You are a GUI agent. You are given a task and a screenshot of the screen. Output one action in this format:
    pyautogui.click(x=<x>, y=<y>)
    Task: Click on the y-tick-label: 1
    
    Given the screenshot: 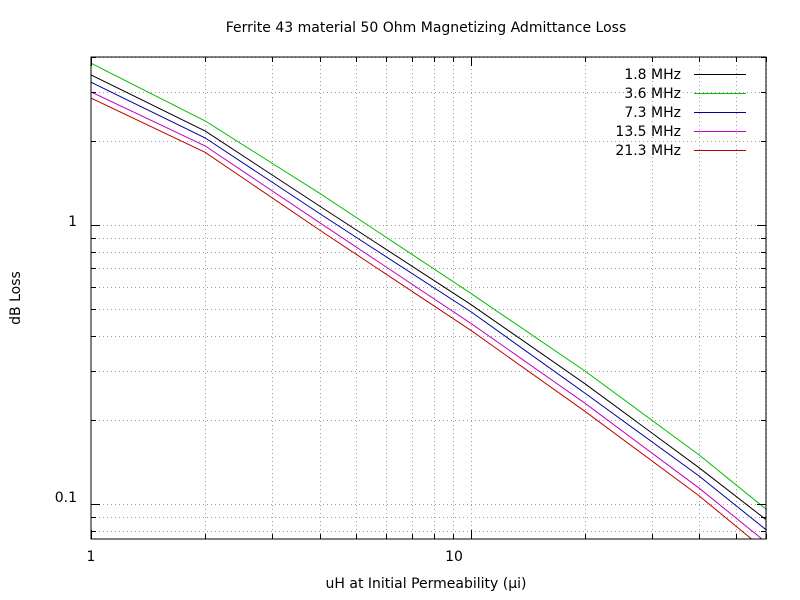 What is the action you would take?
    pyautogui.click(x=72, y=222)
    